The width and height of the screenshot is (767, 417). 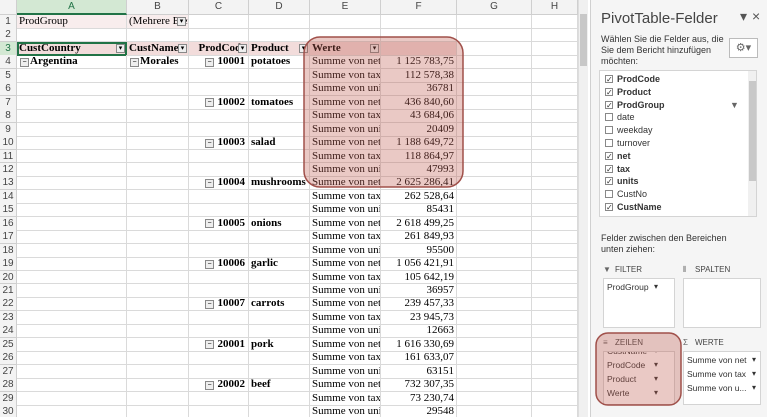 What do you see at coordinates (419, 116) in the screenshot?
I see `cell: 43 684,06` at bounding box center [419, 116].